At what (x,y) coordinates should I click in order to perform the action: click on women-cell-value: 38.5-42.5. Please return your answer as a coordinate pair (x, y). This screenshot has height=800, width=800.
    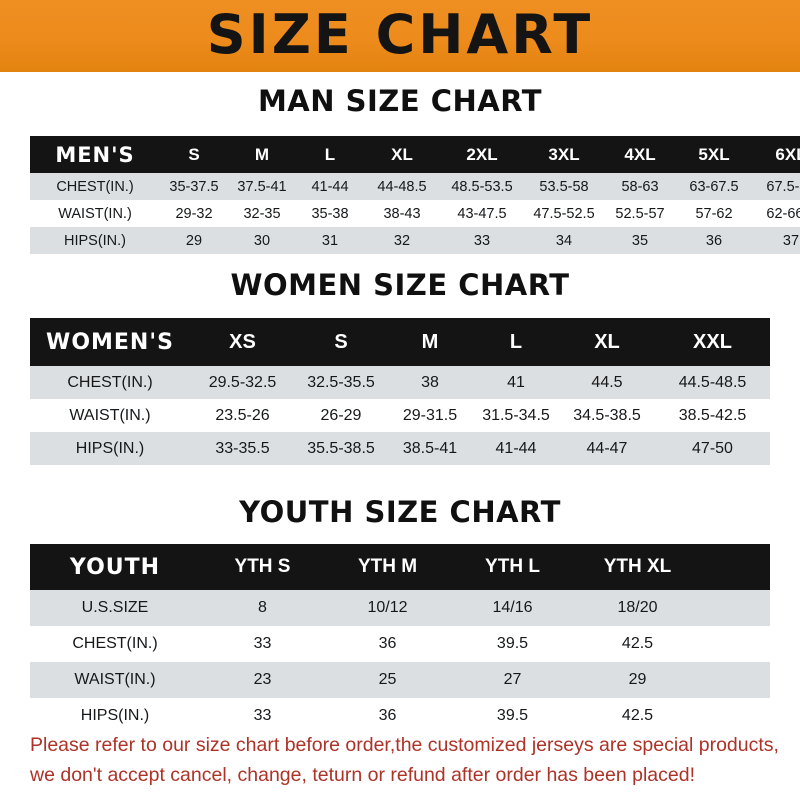
    Looking at the image, I should click on (712, 415).